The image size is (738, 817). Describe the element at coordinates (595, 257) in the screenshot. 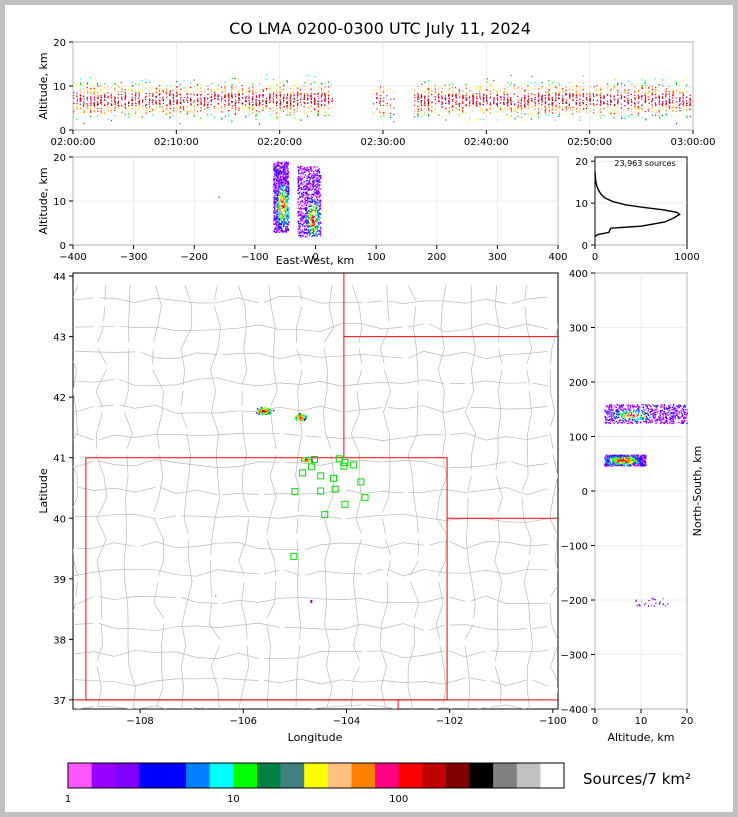

I see `p3-xtick-label: 0` at that location.